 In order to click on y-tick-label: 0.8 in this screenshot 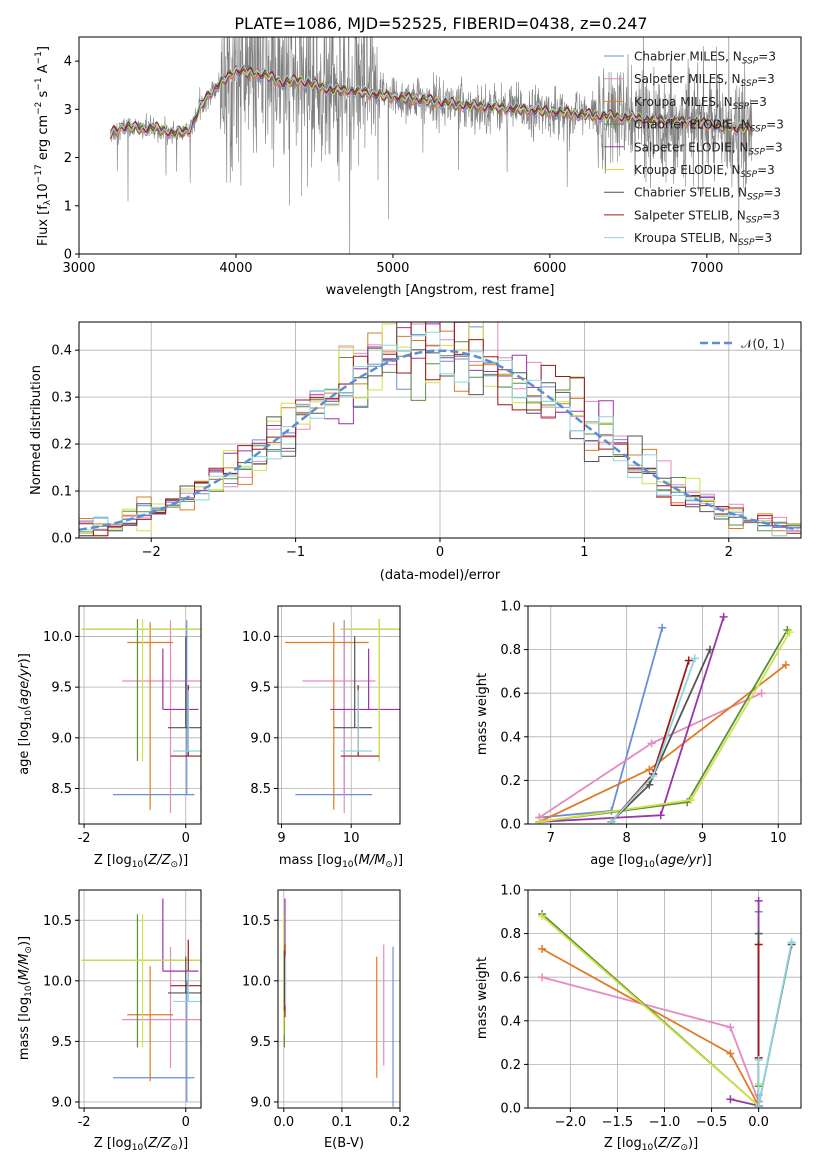, I will do `click(510, 650)`.